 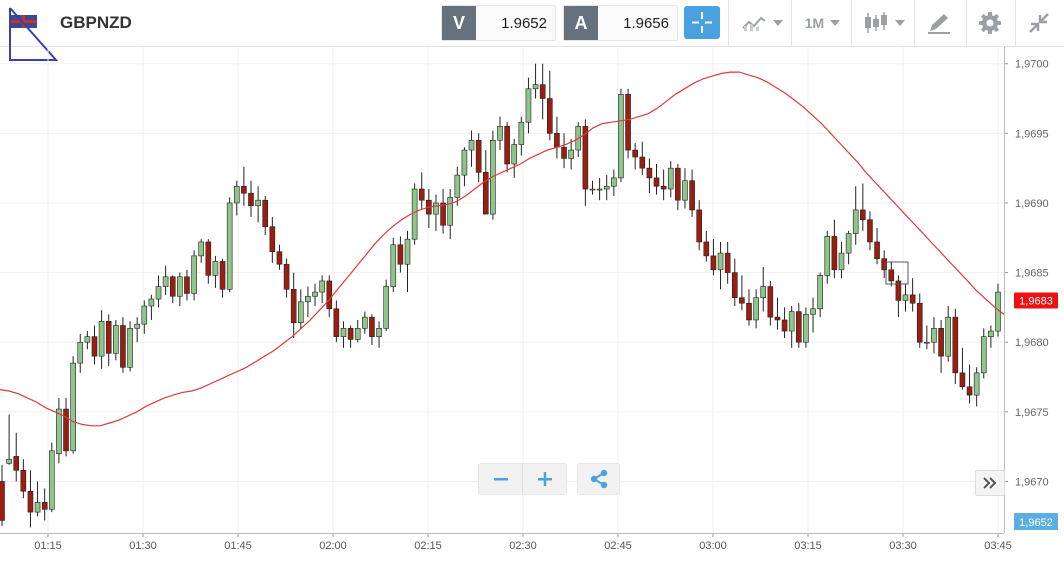 I want to click on x-tick-label: 02:45, so click(x=618, y=546).